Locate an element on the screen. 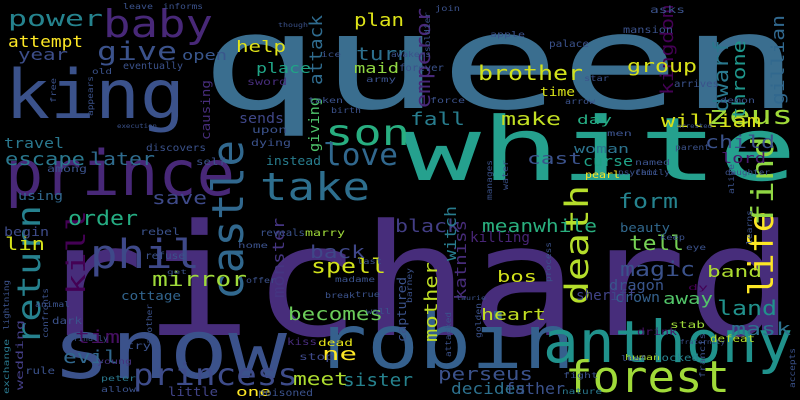 Image resolution: width=800 pixels, height=400 pixels. word-beauty: beauty is located at coordinates (645, 228).